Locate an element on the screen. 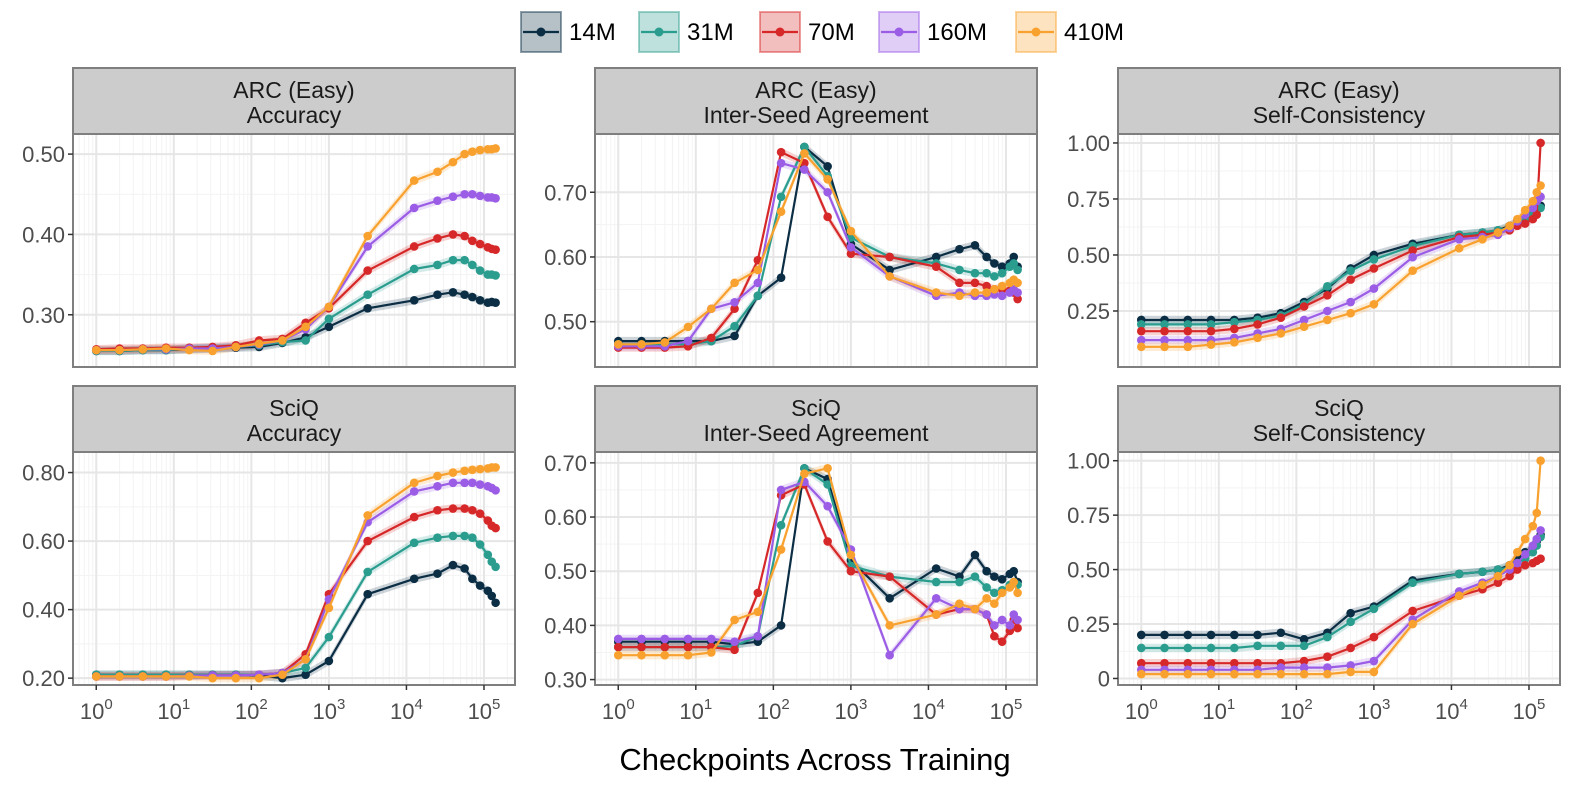  ribbon-410m is located at coordinates (818, 249).